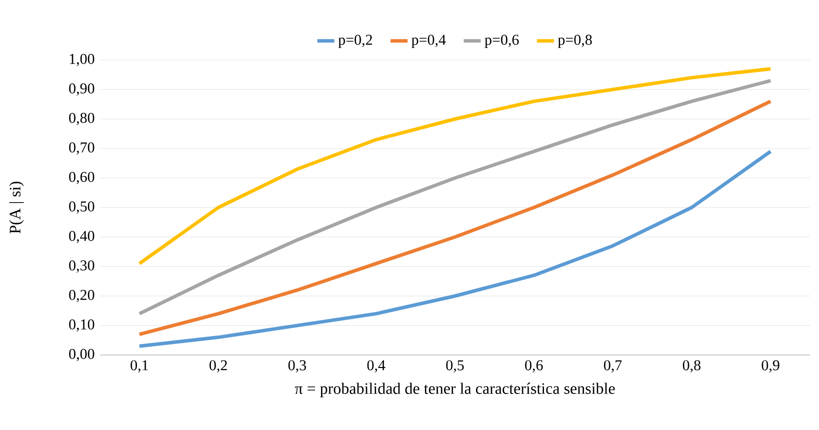  Describe the element at coordinates (81, 266) in the screenshot. I see `y-tick-label: 0,30` at that location.